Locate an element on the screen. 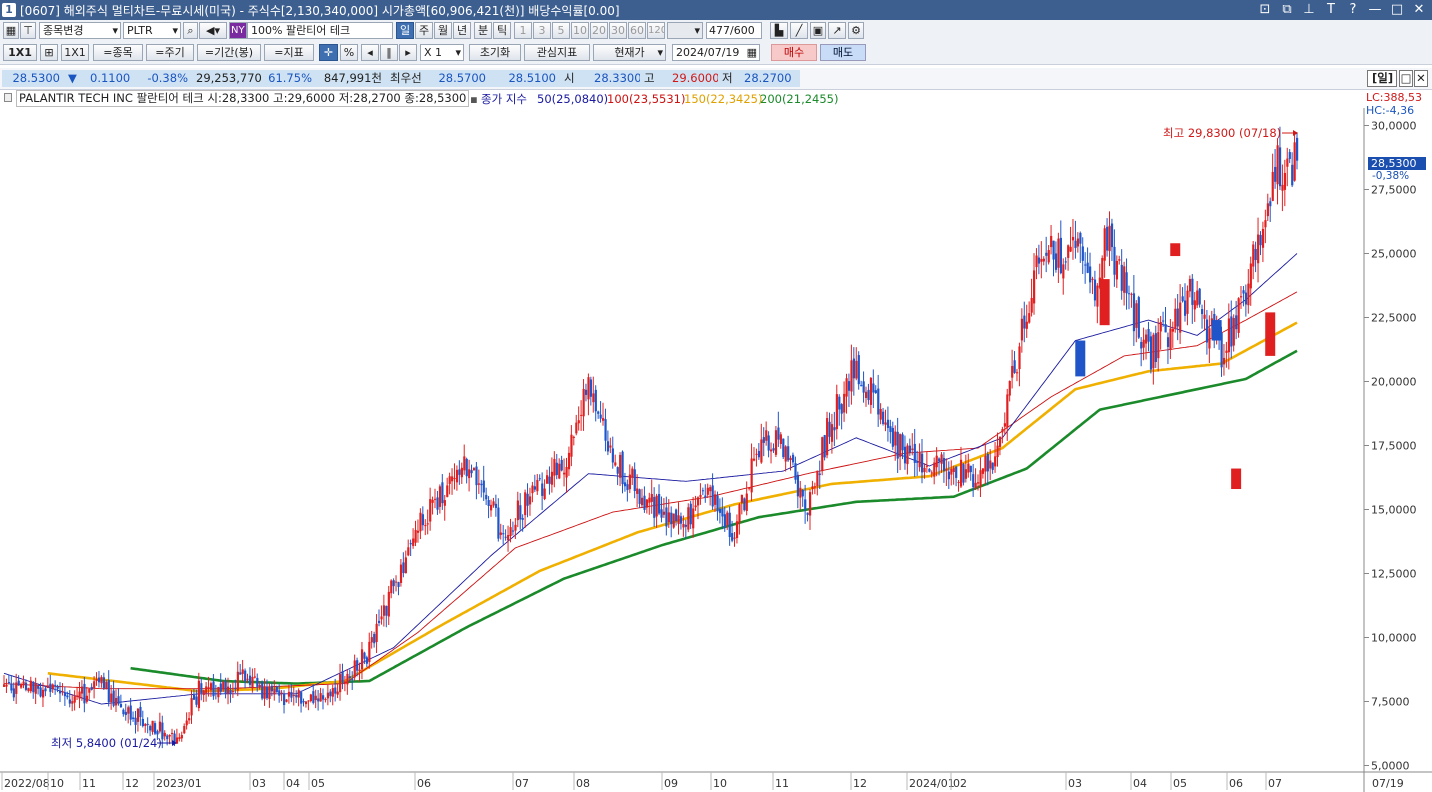 The height and width of the screenshot is (792, 1432). period-tick-button: 틱 is located at coordinates (502, 30).